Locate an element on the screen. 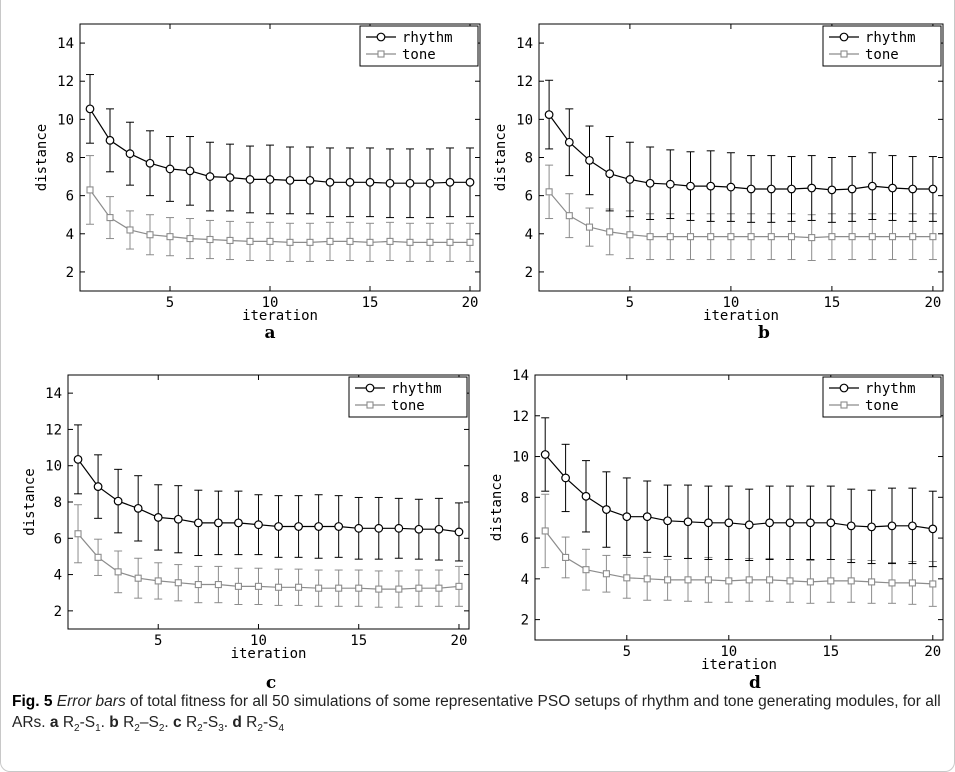 Image resolution: width=955 pixels, height=772 pixels. x-axis-label: iteration is located at coordinates (280, 316).